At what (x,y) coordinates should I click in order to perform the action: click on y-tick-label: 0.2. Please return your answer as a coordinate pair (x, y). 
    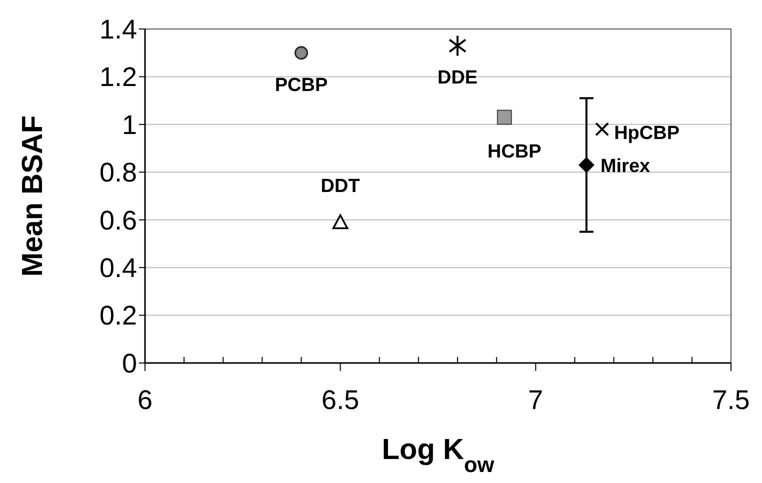
    Looking at the image, I should click on (118, 315).